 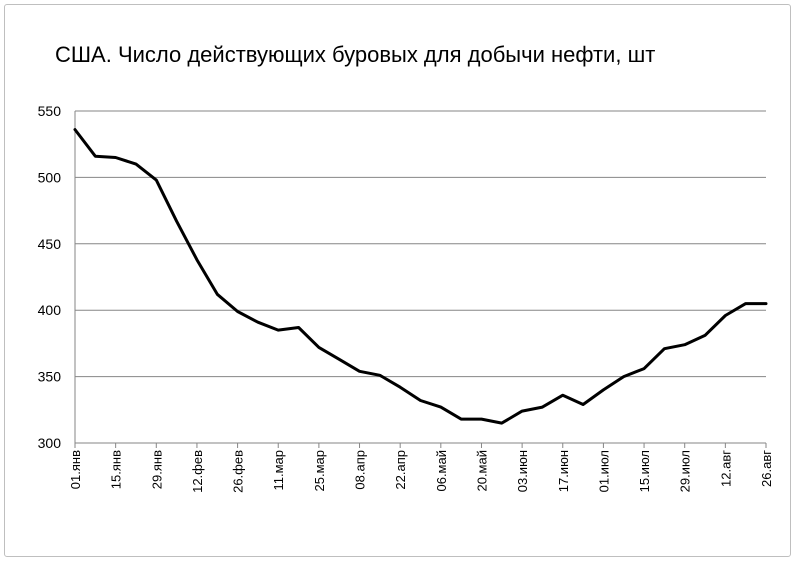 I want to click on y-tick-label: 400, so click(x=50, y=310).